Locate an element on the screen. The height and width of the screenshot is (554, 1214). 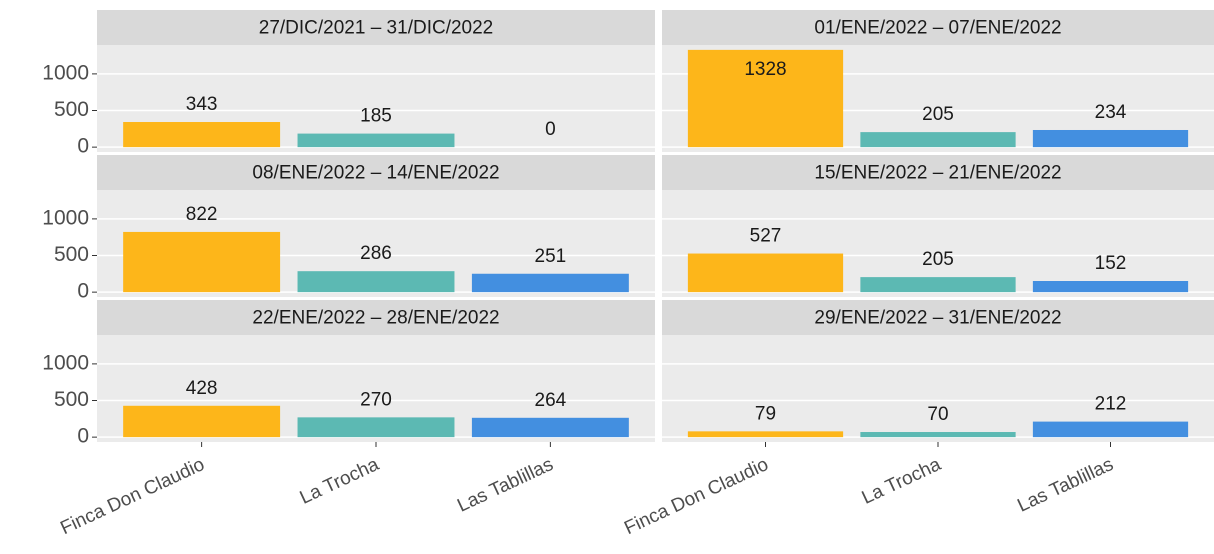
value-label: 286 is located at coordinates (376, 253).